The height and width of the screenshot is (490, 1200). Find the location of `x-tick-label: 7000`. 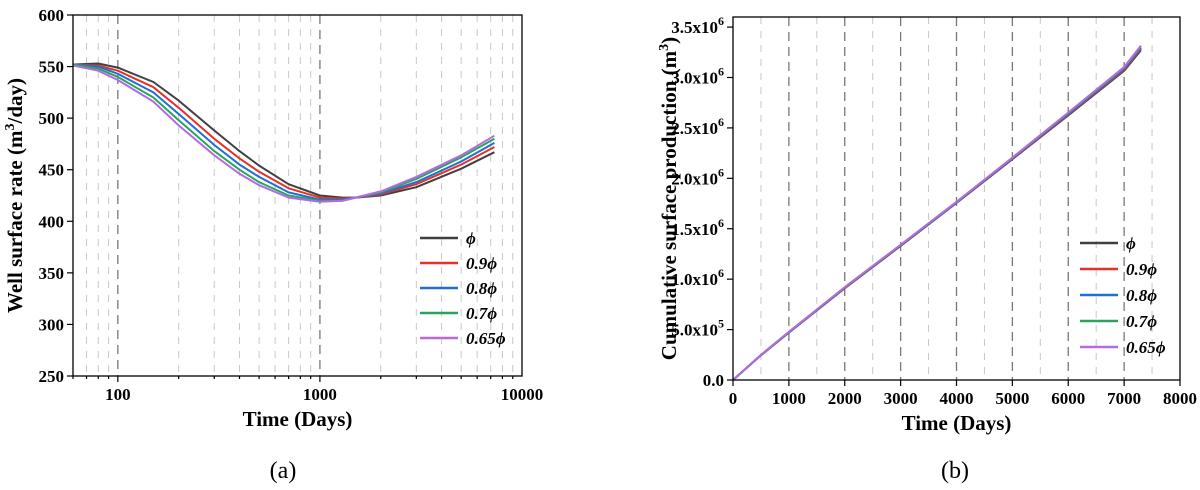

x-tick-label: 7000 is located at coordinates (1124, 398).